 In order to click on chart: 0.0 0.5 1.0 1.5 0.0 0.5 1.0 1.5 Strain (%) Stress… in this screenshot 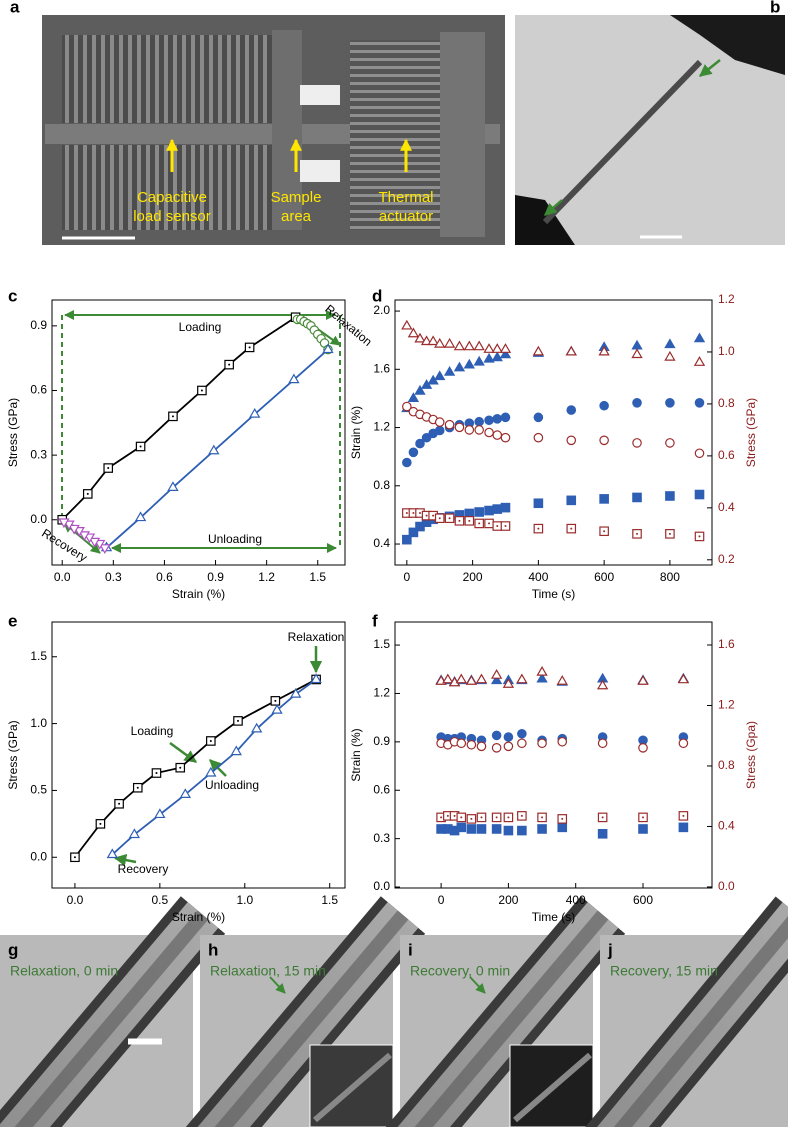, I will do `click(176, 767)`.